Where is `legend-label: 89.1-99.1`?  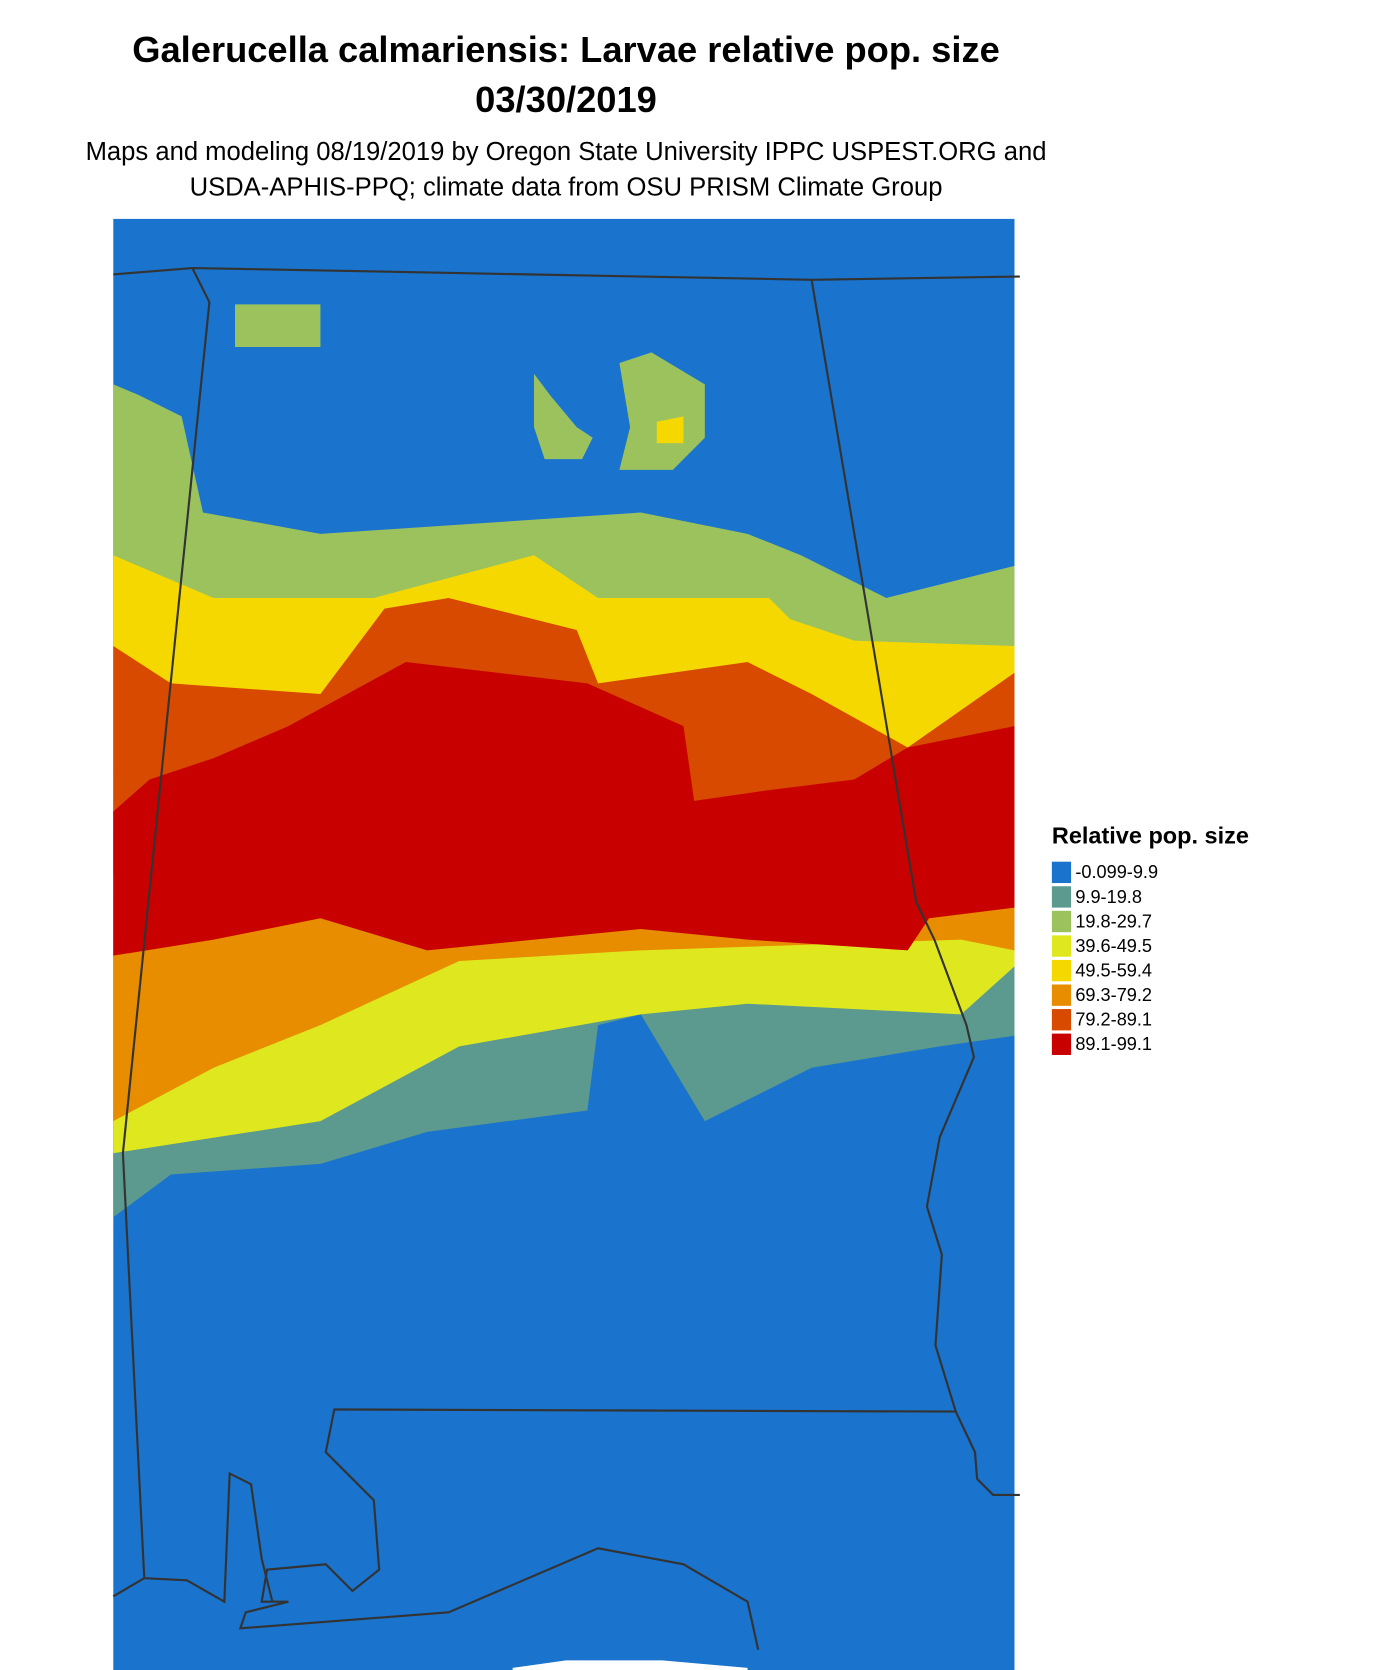
legend-label: 89.1-99.1 is located at coordinates (1113, 1044).